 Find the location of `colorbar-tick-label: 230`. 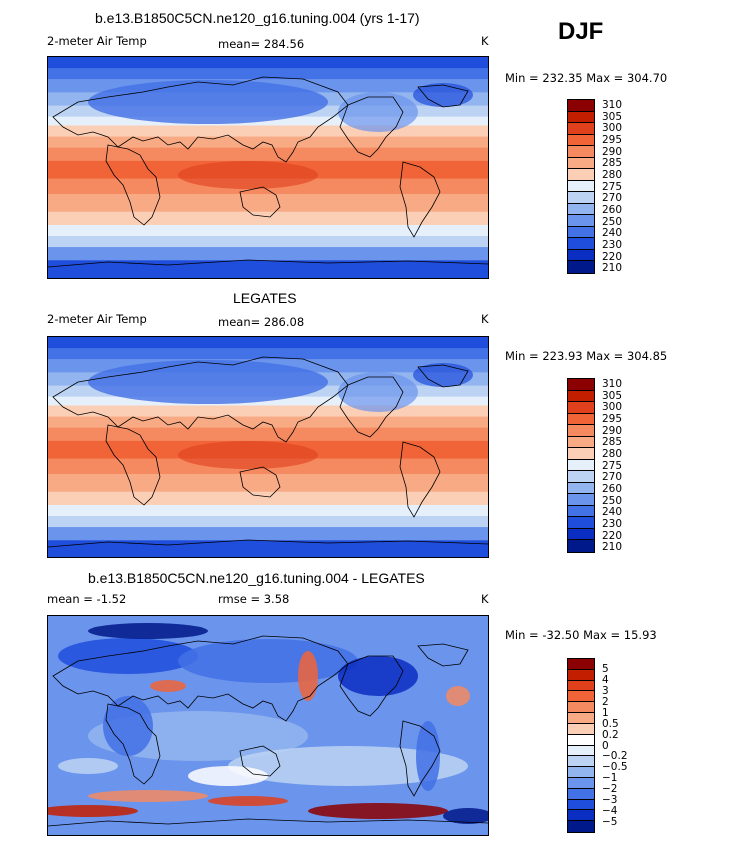

colorbar-tick-label: 230 is located at coordinates (612, 244).